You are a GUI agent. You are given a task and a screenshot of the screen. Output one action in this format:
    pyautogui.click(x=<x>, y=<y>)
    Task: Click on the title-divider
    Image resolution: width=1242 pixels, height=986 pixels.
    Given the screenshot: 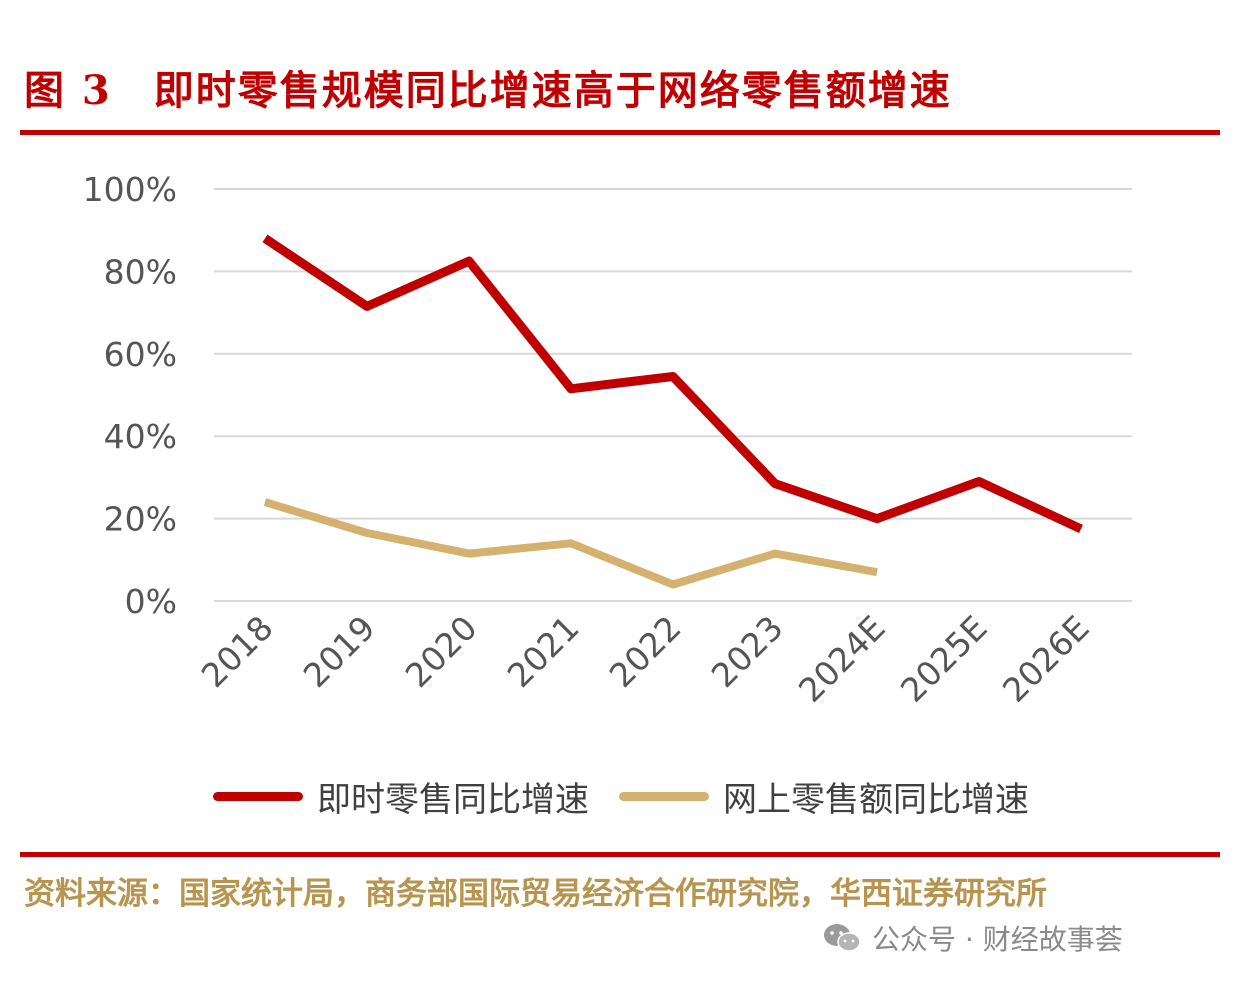 What is the action you would take?
    pyautogui.click(x=620, y=132)
    